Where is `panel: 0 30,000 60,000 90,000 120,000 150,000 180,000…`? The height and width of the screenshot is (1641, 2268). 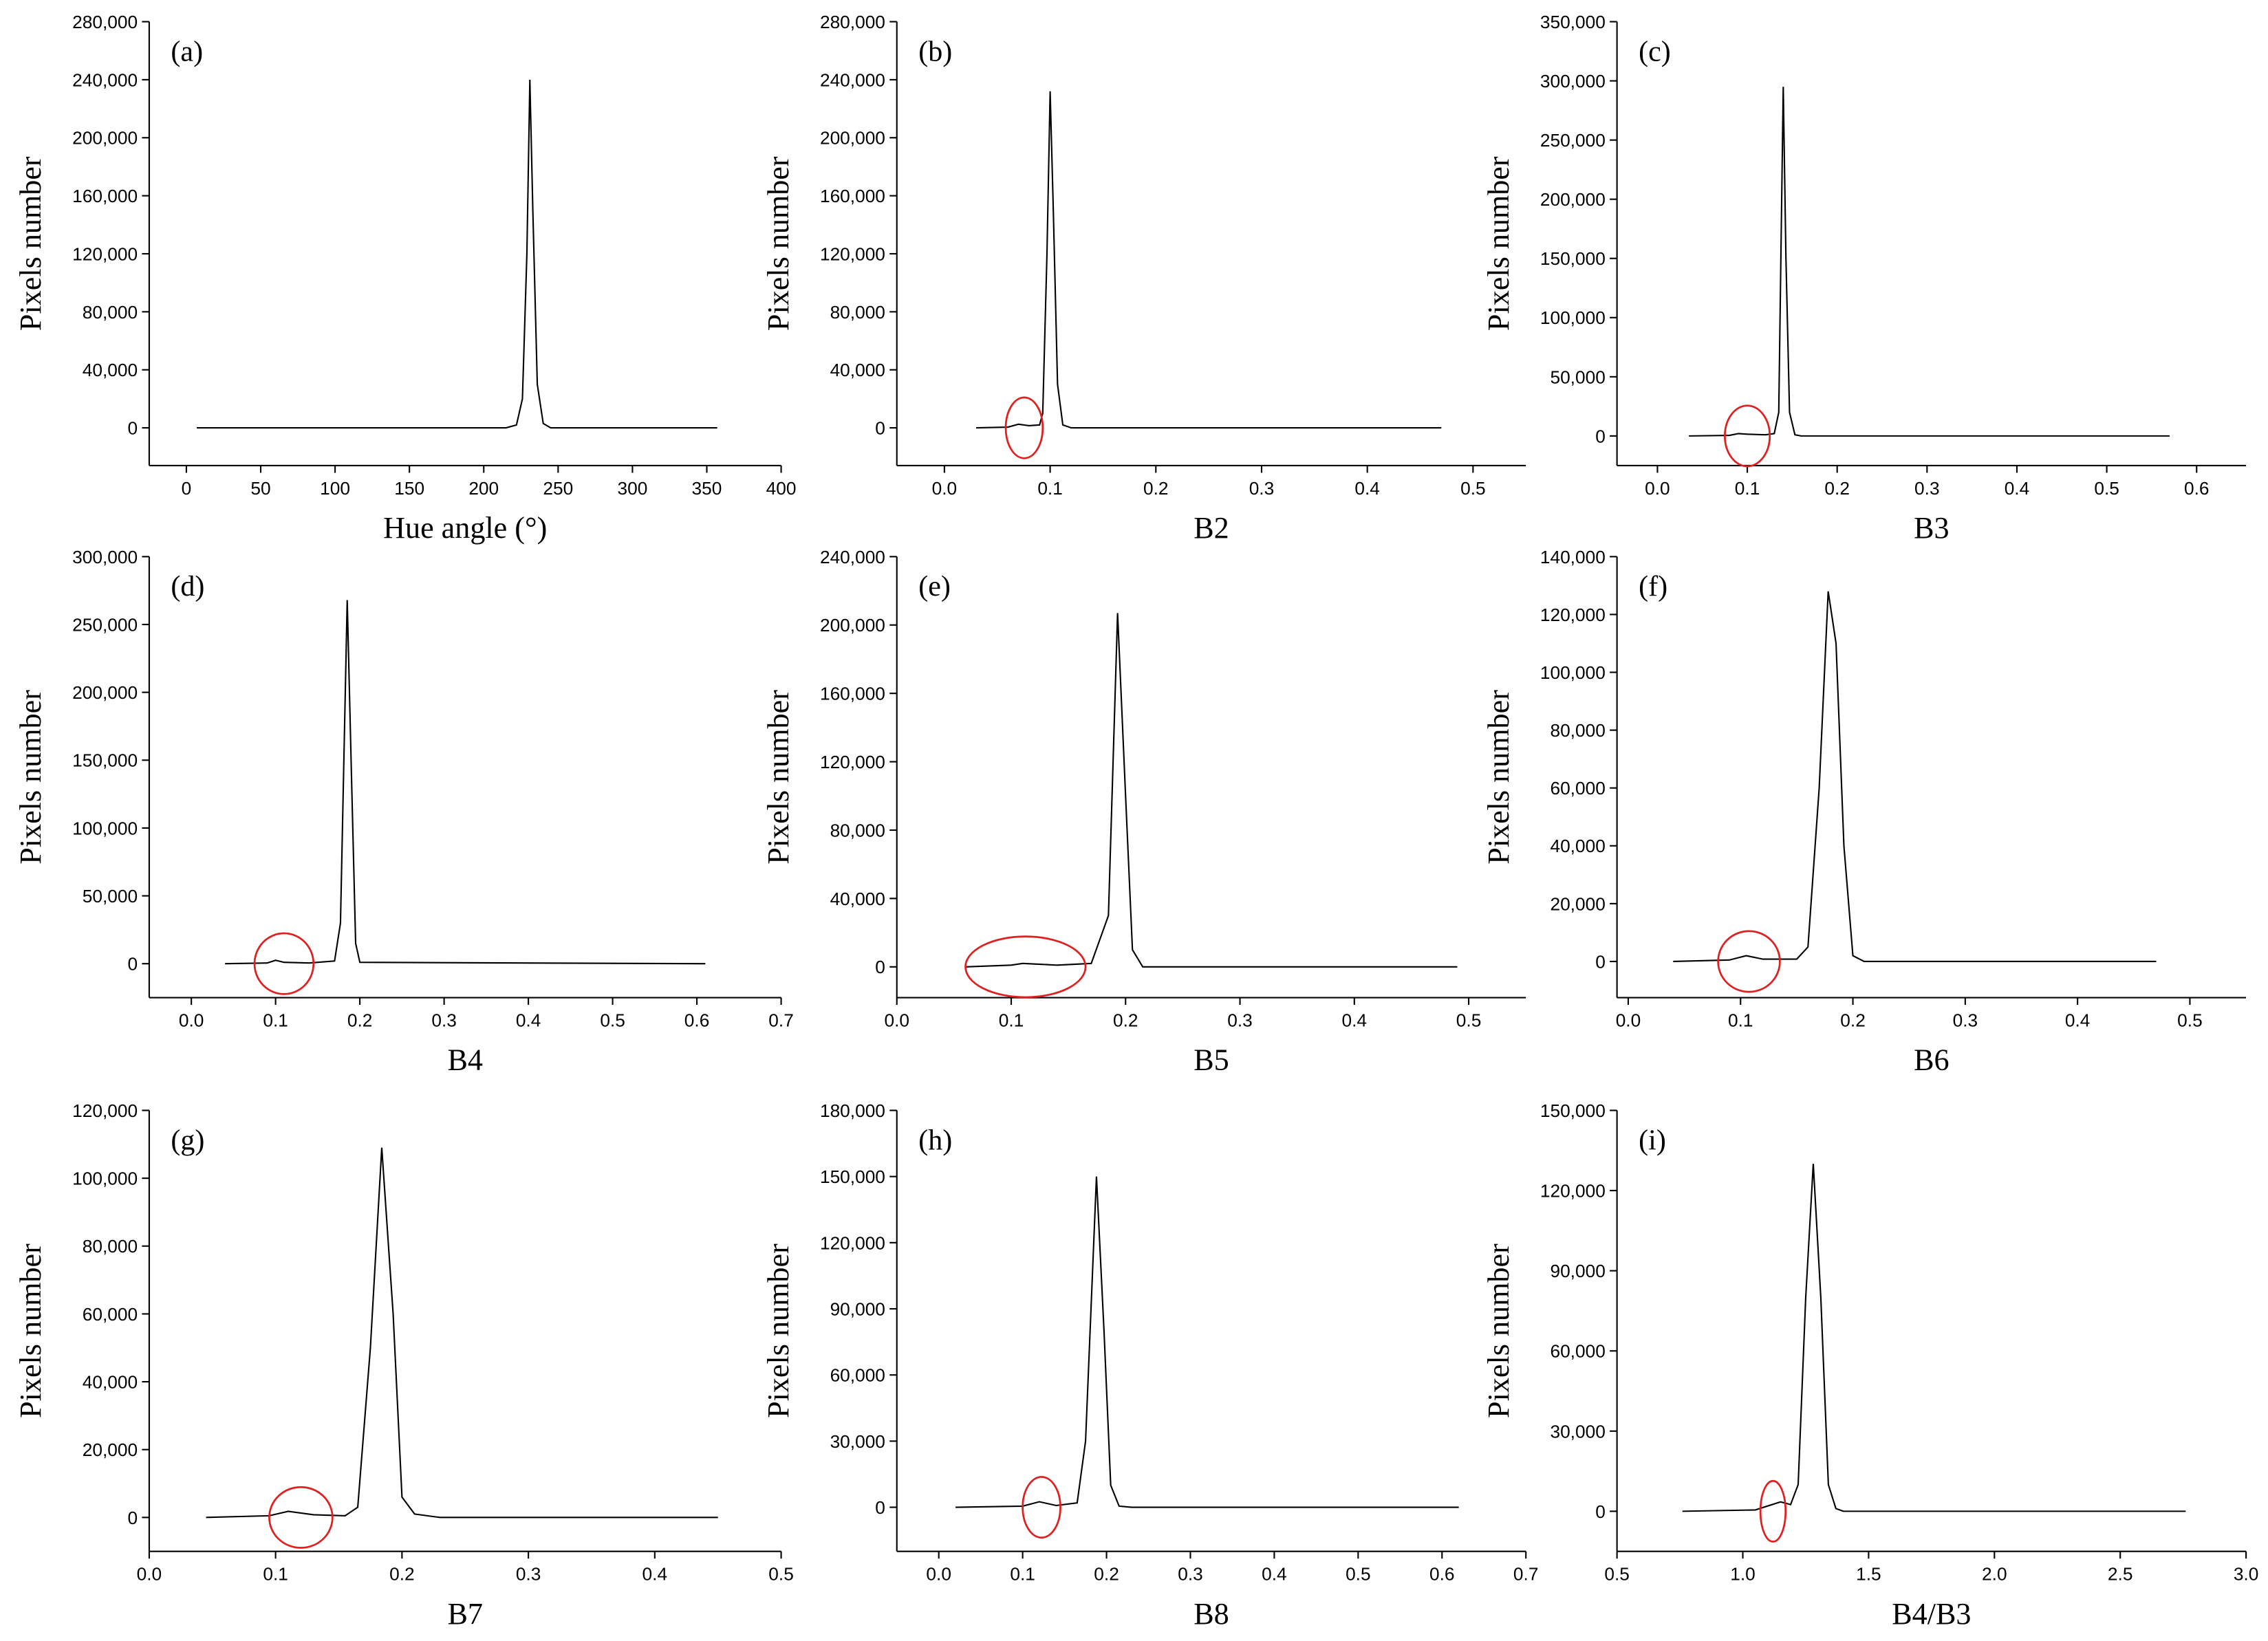
panel: 0 30,000 60,000 90,000 120,000 150,000 180,000… is located at coordinates (1150, 1365).